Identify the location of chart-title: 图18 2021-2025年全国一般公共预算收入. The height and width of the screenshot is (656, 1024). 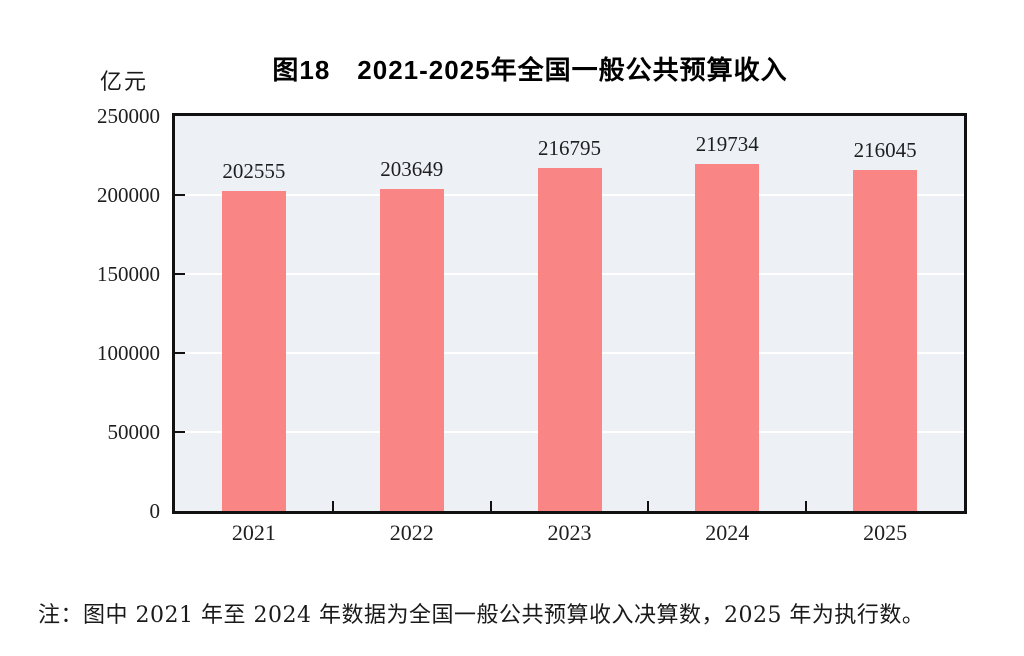
(530, 70).